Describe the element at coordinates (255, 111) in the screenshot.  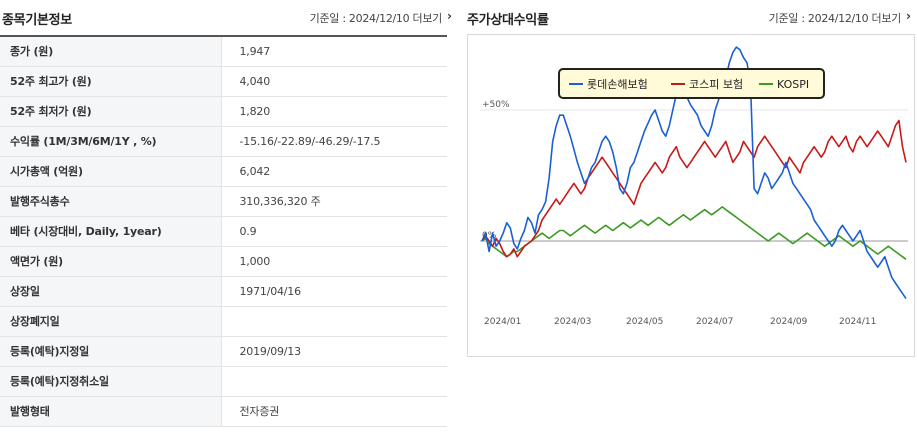
I see `row-value: 1,820` at that location.